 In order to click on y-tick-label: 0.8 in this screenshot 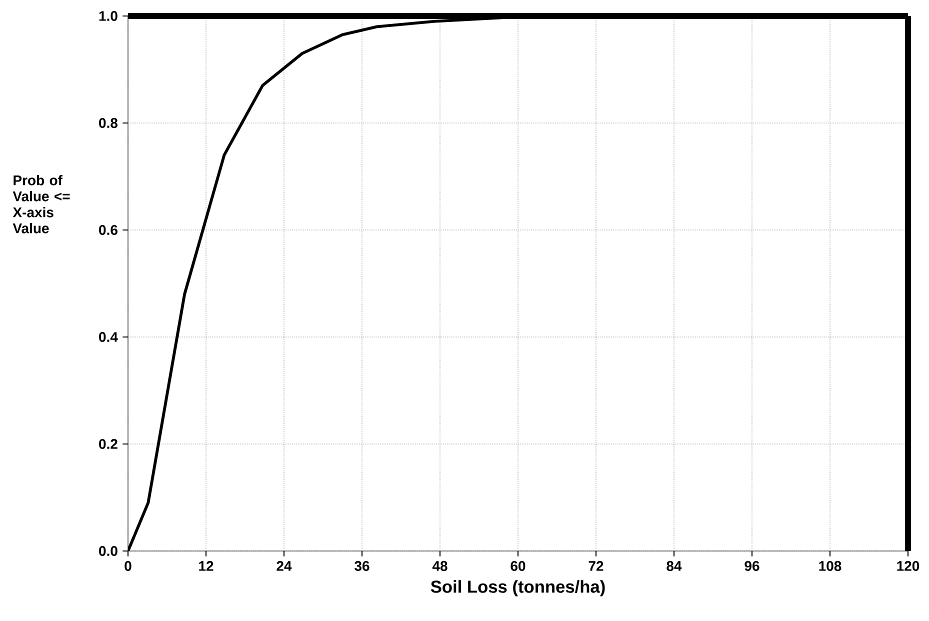, I will do `click(108, 123)`.